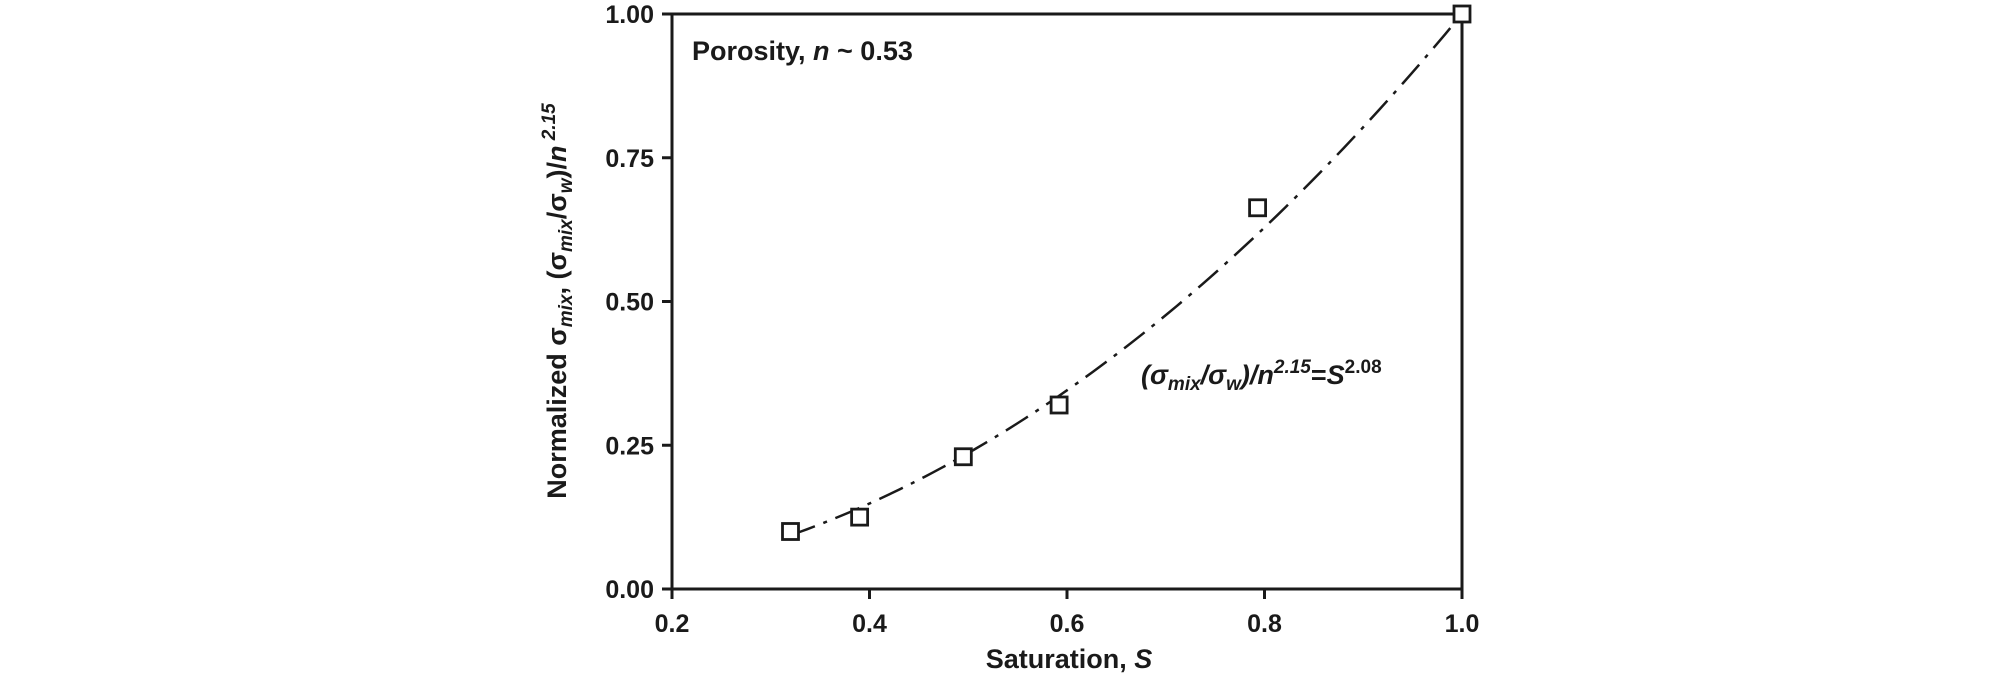 Image resolution: width=2008 pixels, height=674 pixels. What do you see at coordinates (1067, 624) in the screenshot?
I see `x-tick-label: 0.6` at bounding box center [1067, 624].